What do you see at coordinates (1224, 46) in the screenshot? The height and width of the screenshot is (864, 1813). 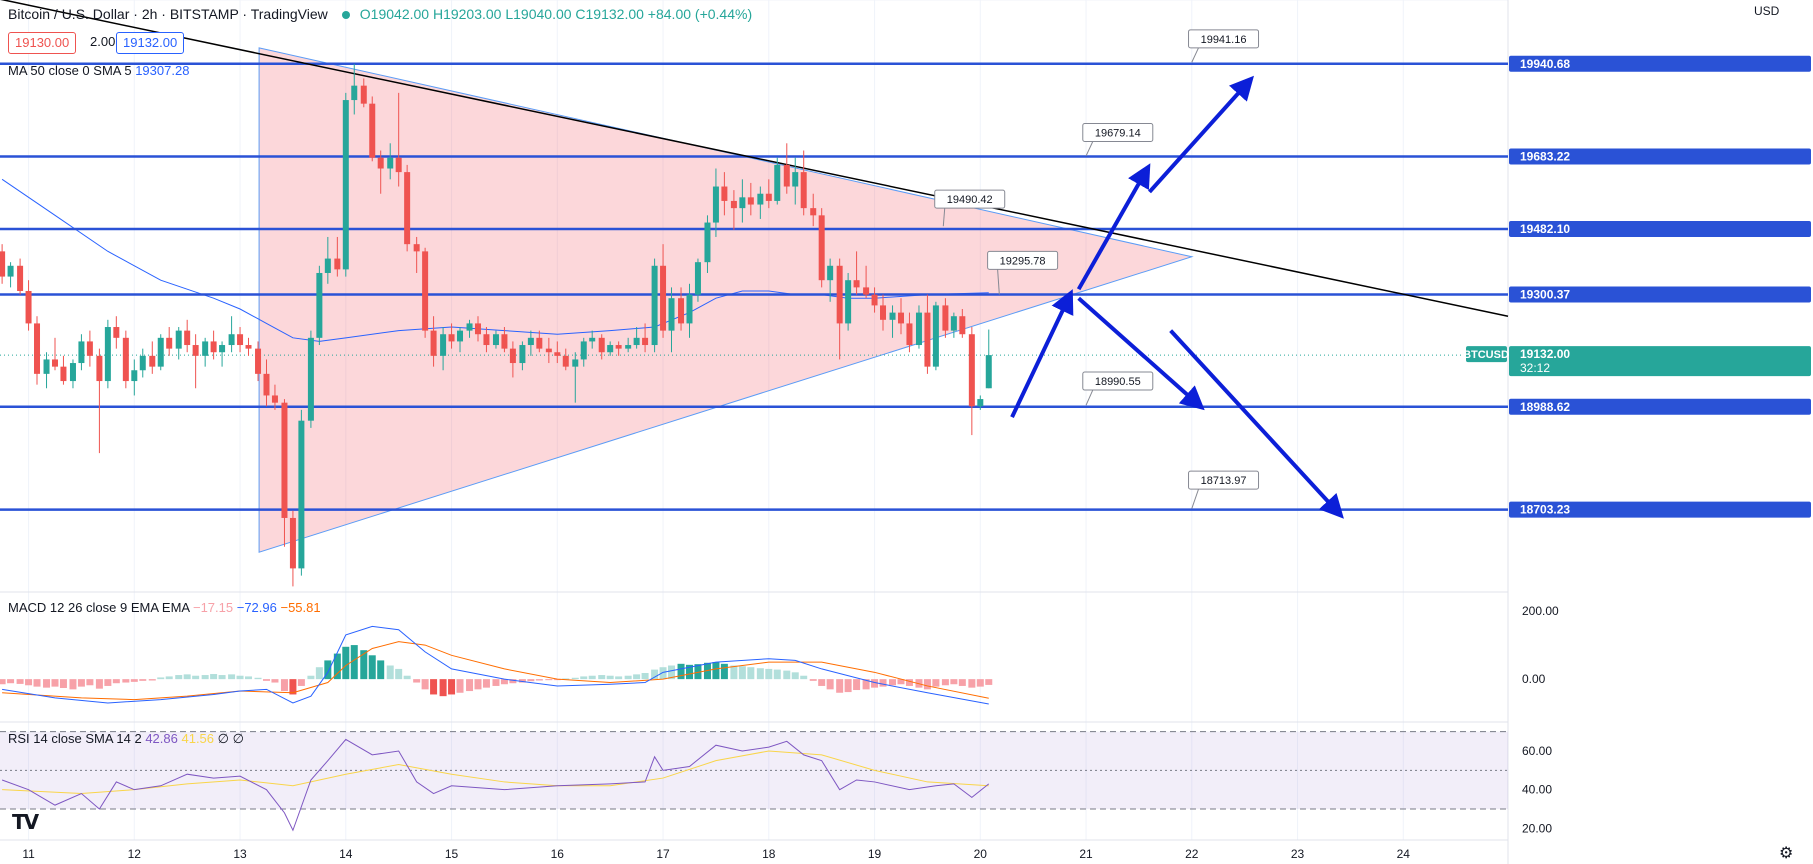 I see `price-callout: 19941.16` at bounding box center [1224, 46].